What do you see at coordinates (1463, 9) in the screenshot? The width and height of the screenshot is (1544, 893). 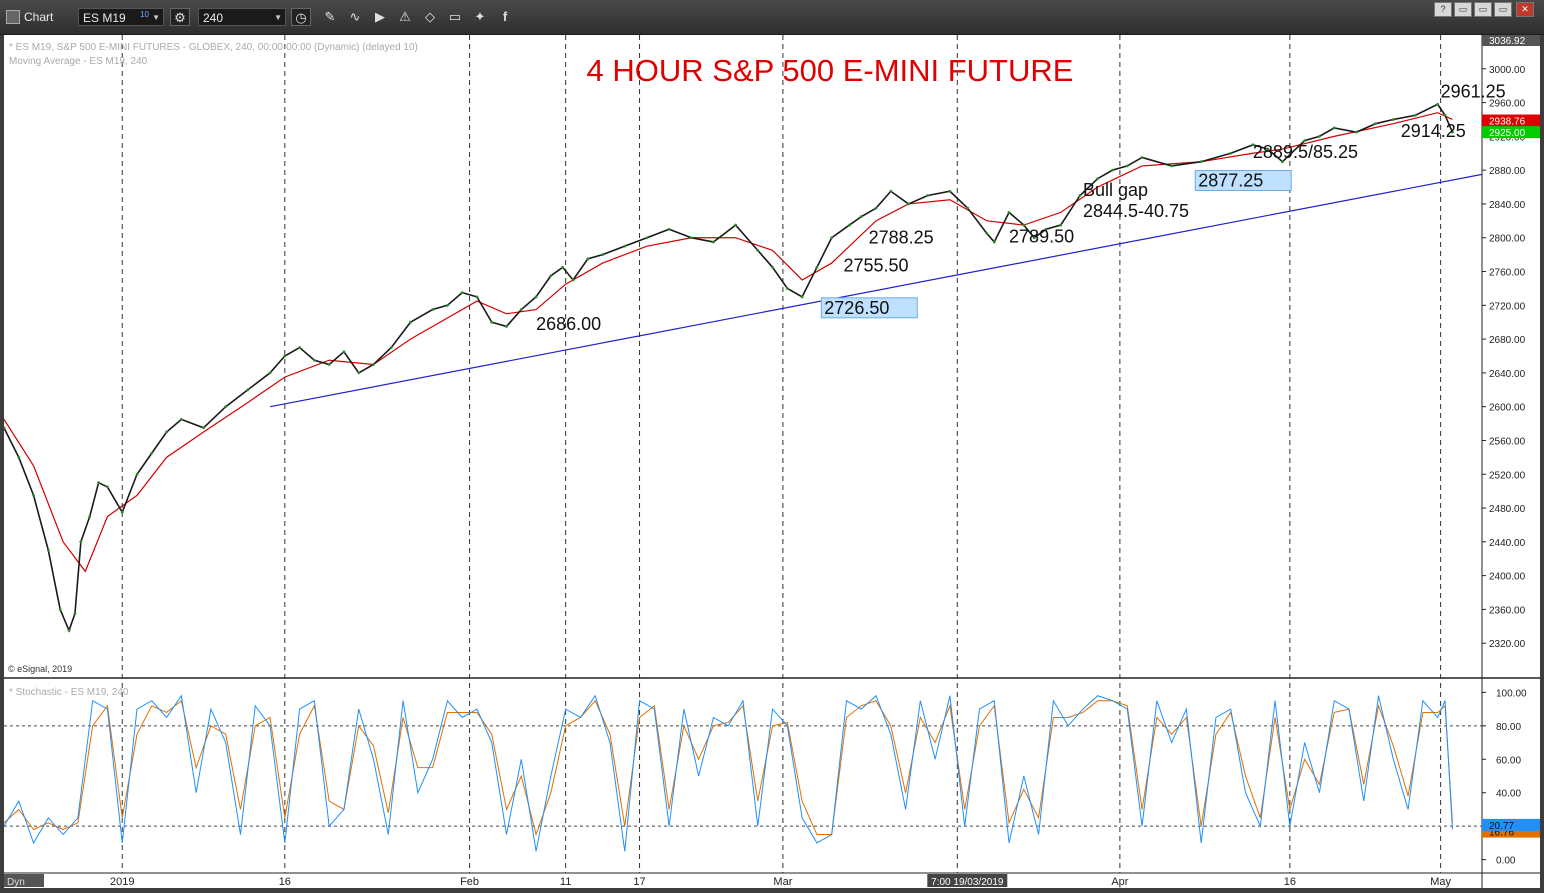 I see `minimize-button: ▭` at bounding box center [1463, 9].